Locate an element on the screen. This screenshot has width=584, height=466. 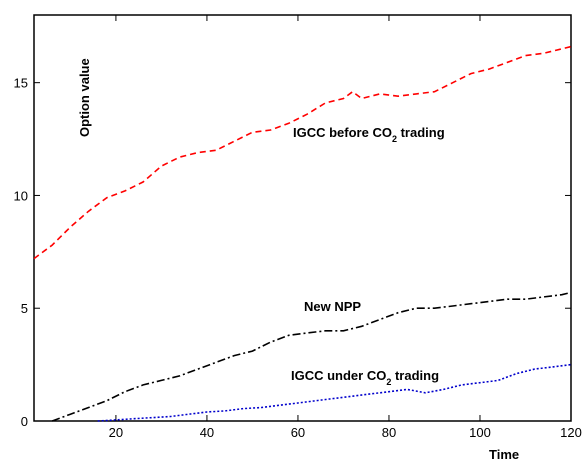
y-tick-label: 10 is located at coordinates (21, 195).